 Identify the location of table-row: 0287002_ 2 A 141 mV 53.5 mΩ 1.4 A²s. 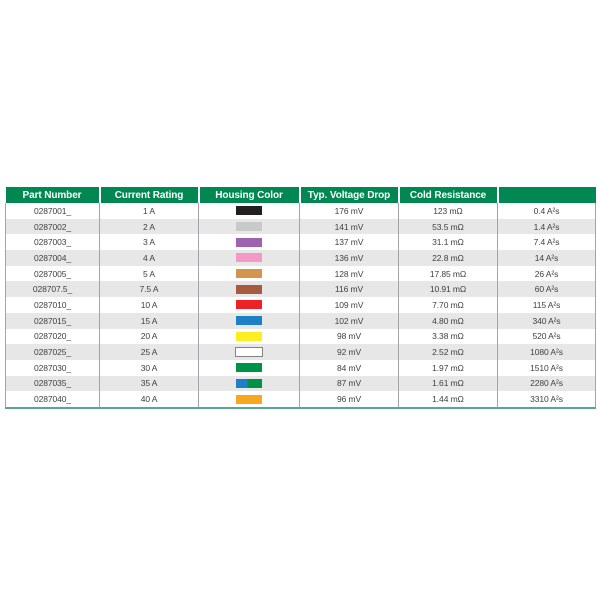
(300, 226).